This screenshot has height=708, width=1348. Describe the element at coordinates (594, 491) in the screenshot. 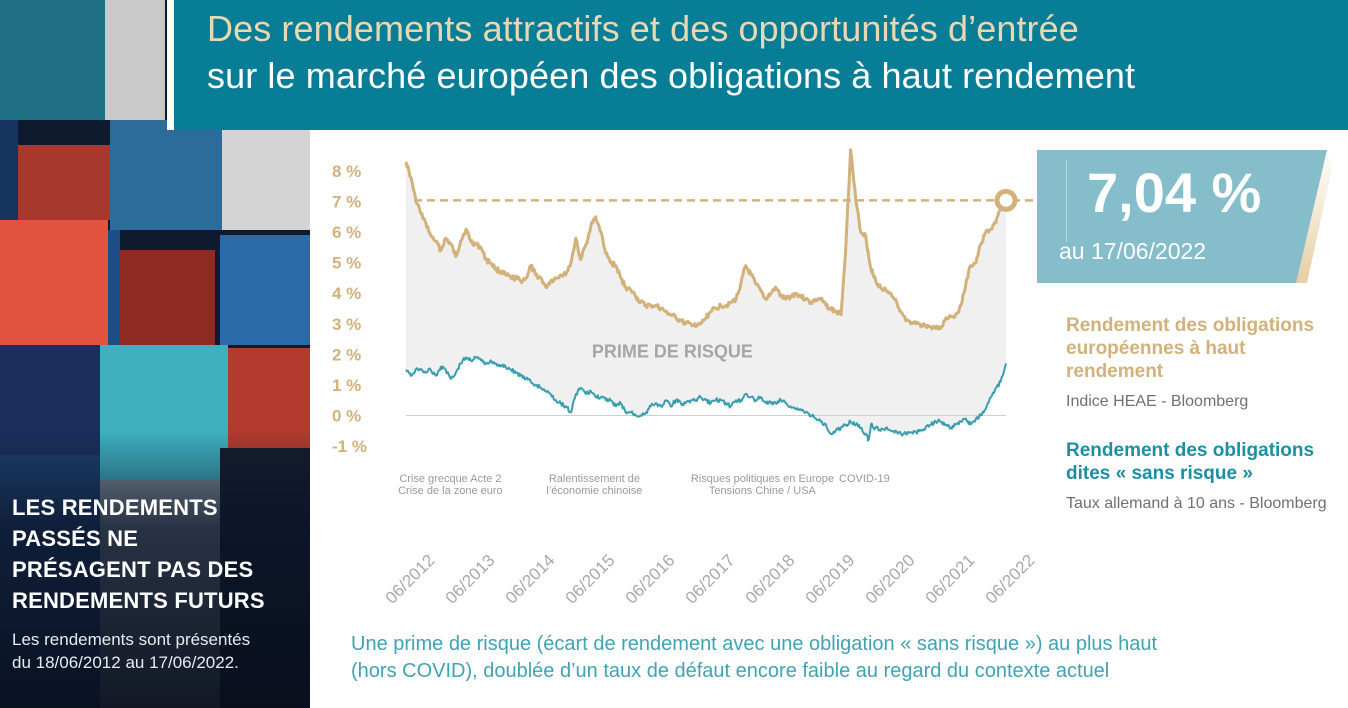

I see `event-annotation: l’économie chinoise` at that location.